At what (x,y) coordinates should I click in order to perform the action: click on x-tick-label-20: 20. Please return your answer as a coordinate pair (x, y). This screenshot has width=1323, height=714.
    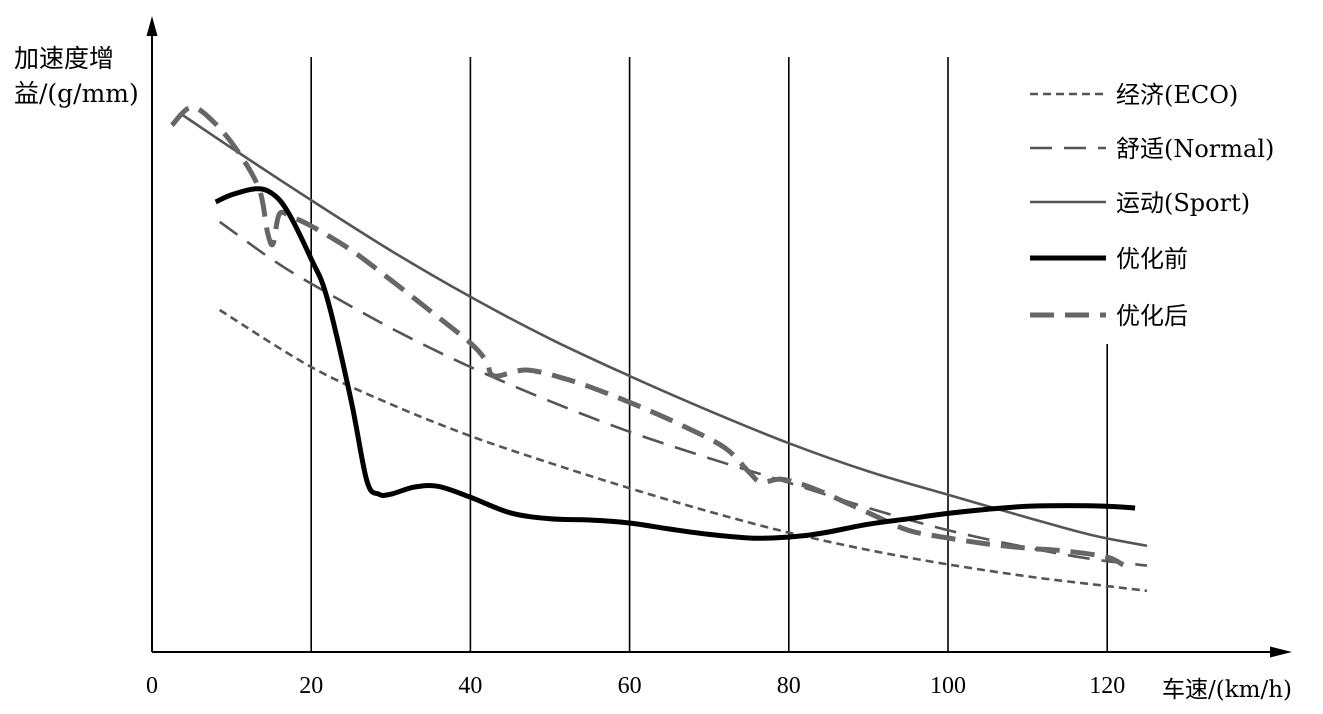
    Looking at the image, I should click on (311, 686).